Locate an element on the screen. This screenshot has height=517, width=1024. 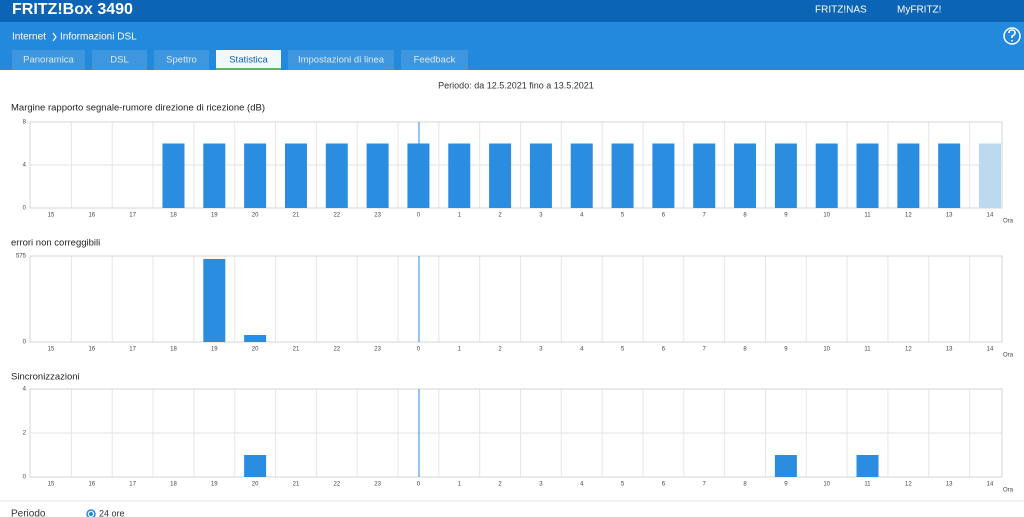
nav-bar is located at coordinates (512, 46).